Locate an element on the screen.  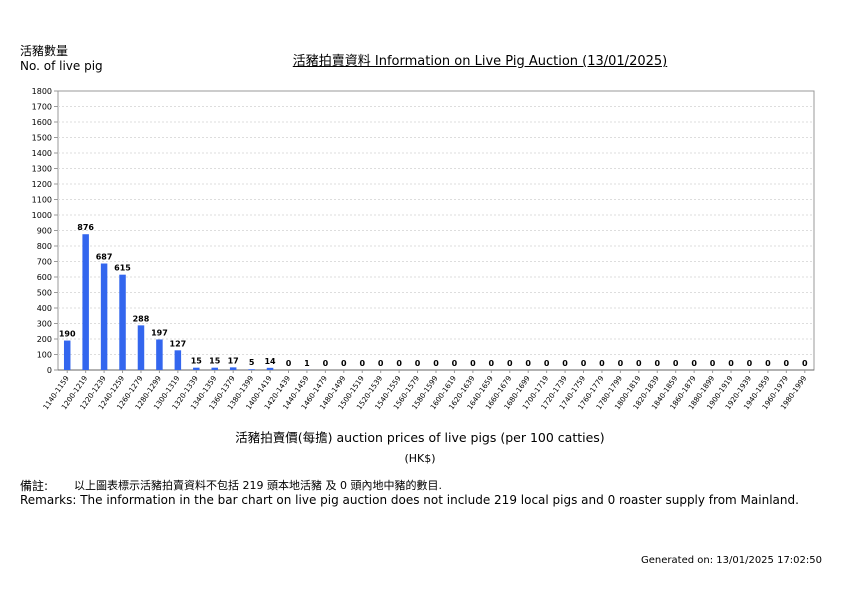
data-label: 14 is located at coordinates (270, 361).